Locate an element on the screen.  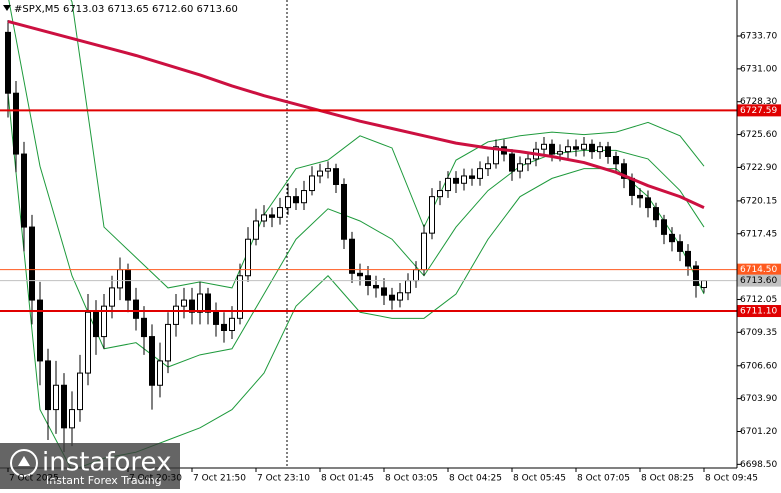
price-level-label: 6714.50 is located at coordinates (758, 270).